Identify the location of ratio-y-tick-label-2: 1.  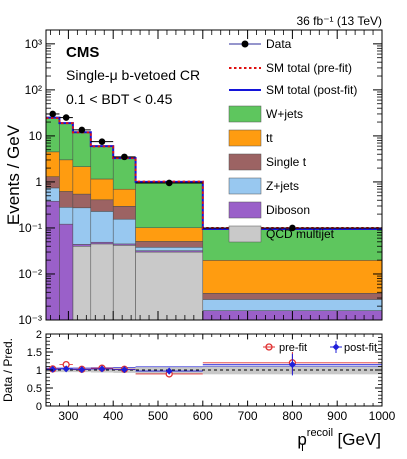
(39, 371).